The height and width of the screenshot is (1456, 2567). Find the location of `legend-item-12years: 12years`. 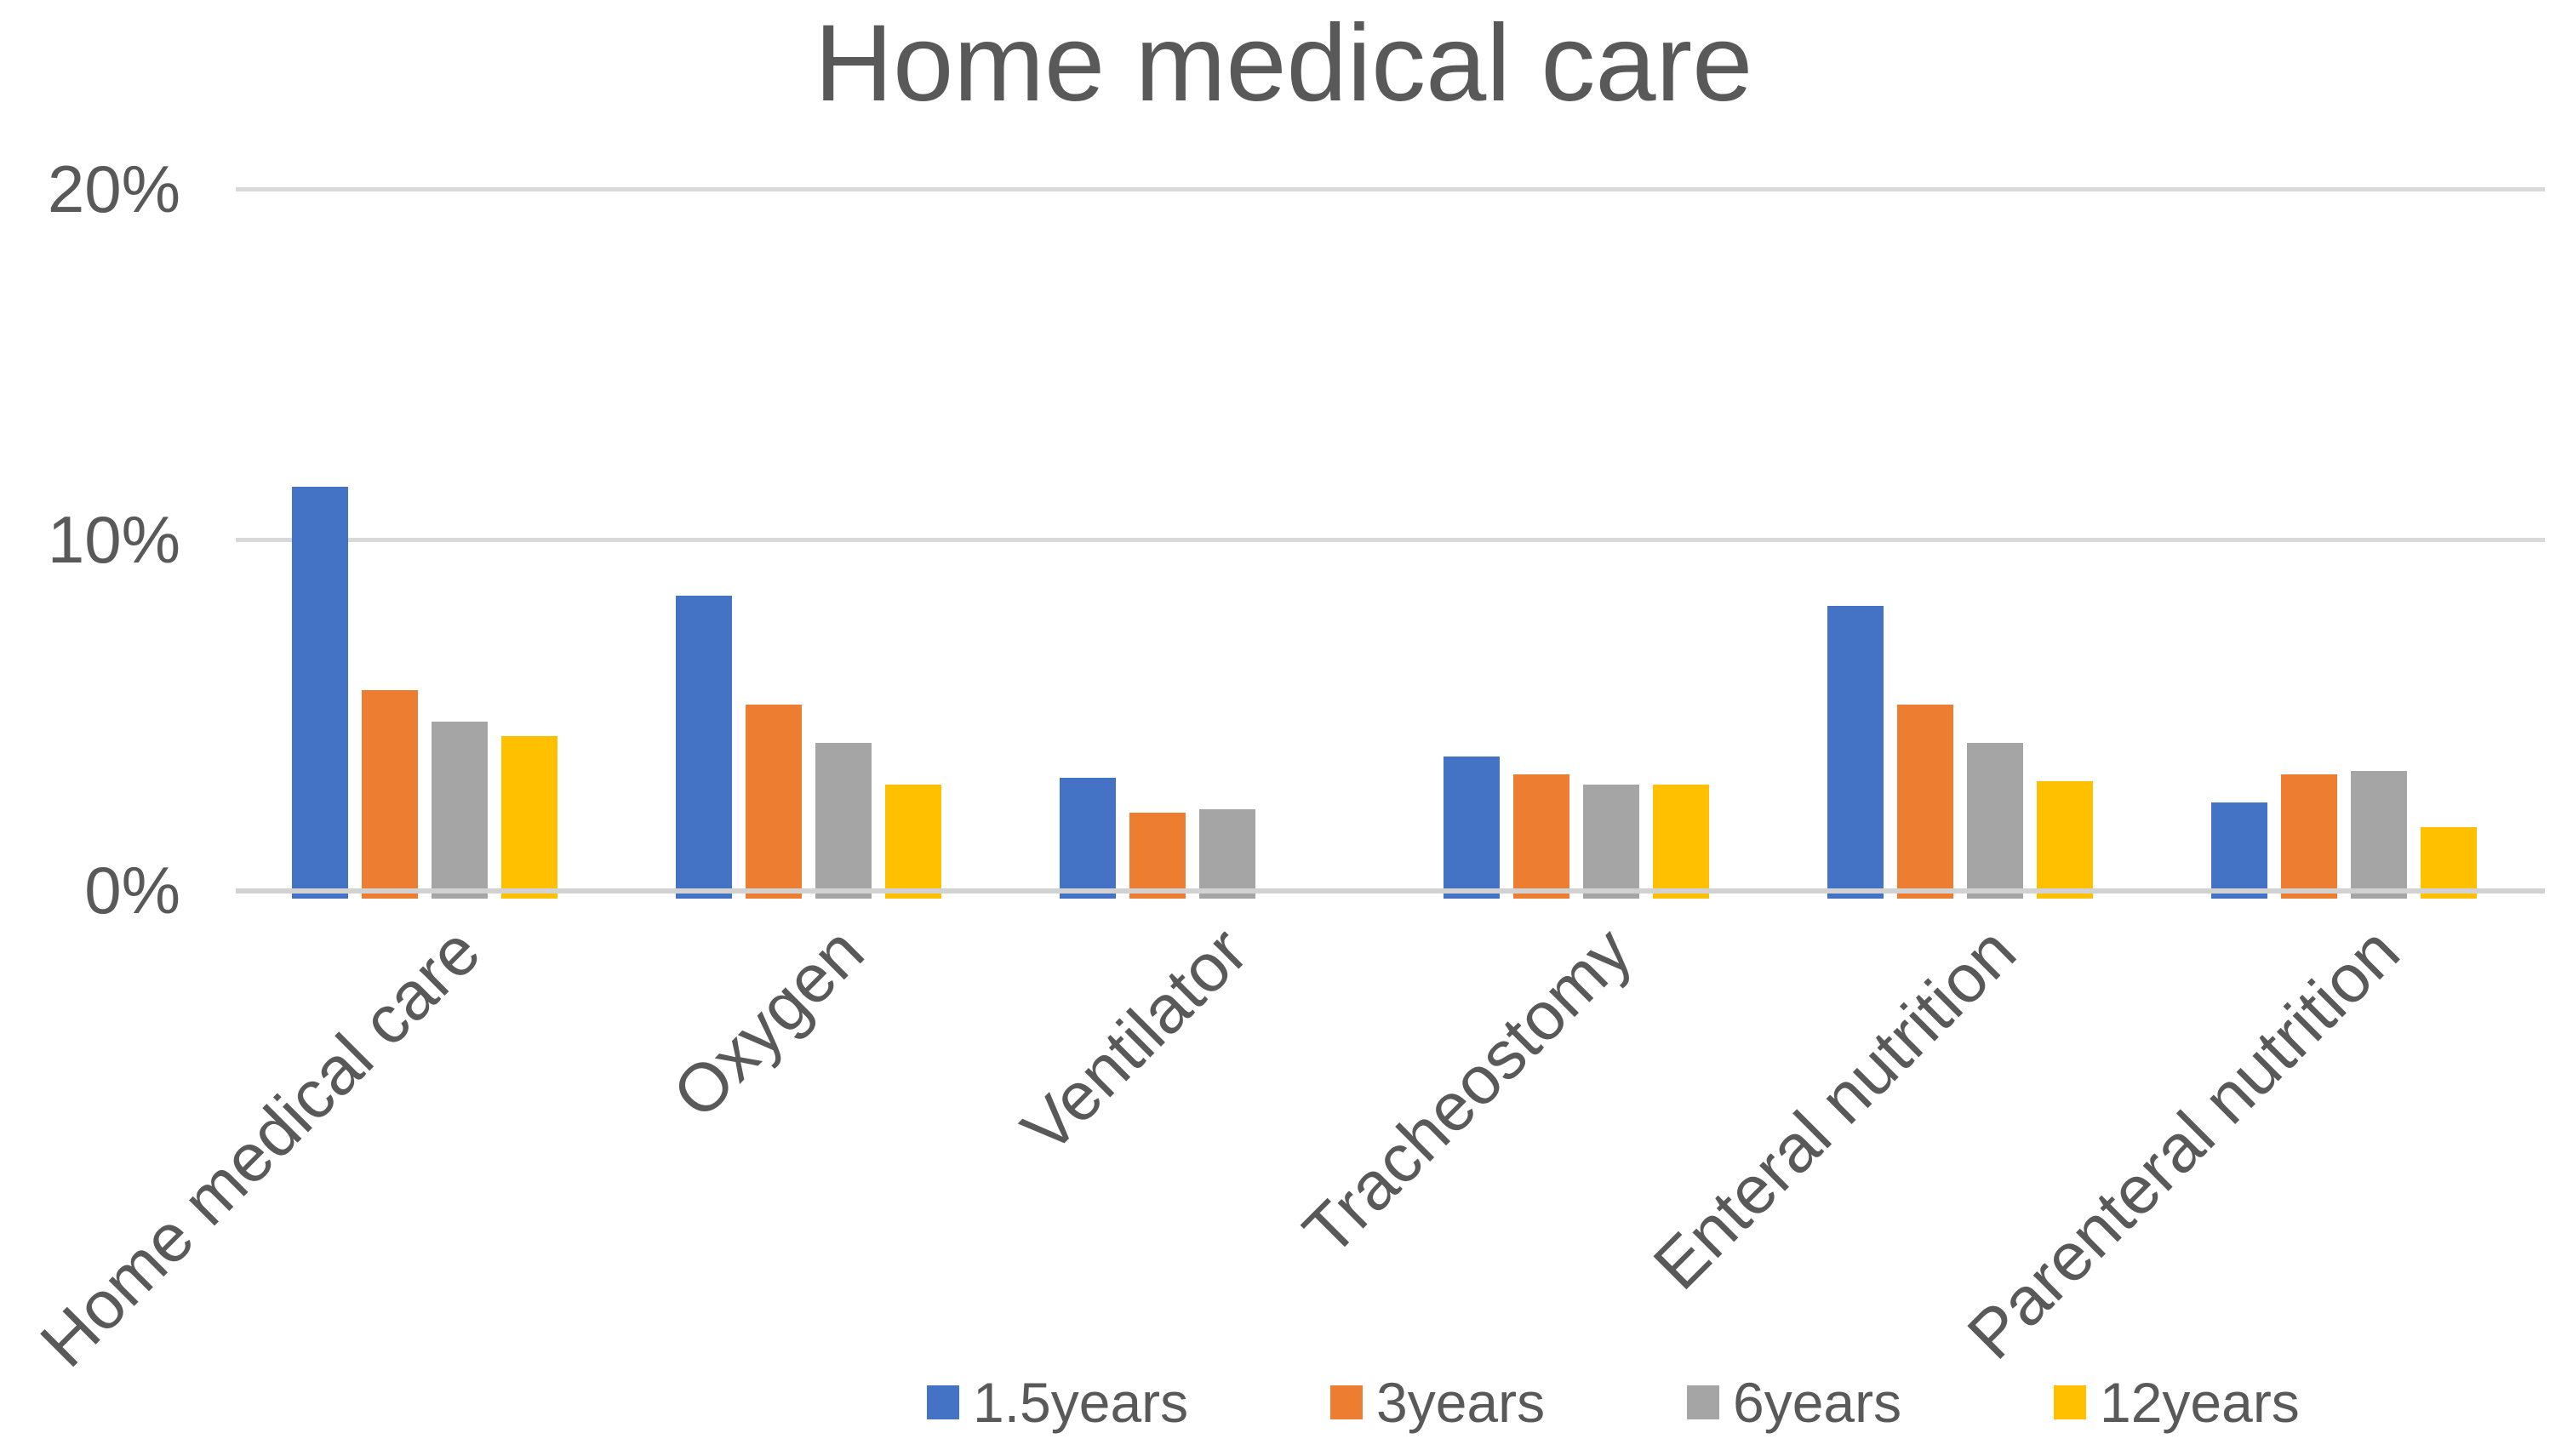

legend-item-12years: 12years is located at coordinates (2177, 1403).